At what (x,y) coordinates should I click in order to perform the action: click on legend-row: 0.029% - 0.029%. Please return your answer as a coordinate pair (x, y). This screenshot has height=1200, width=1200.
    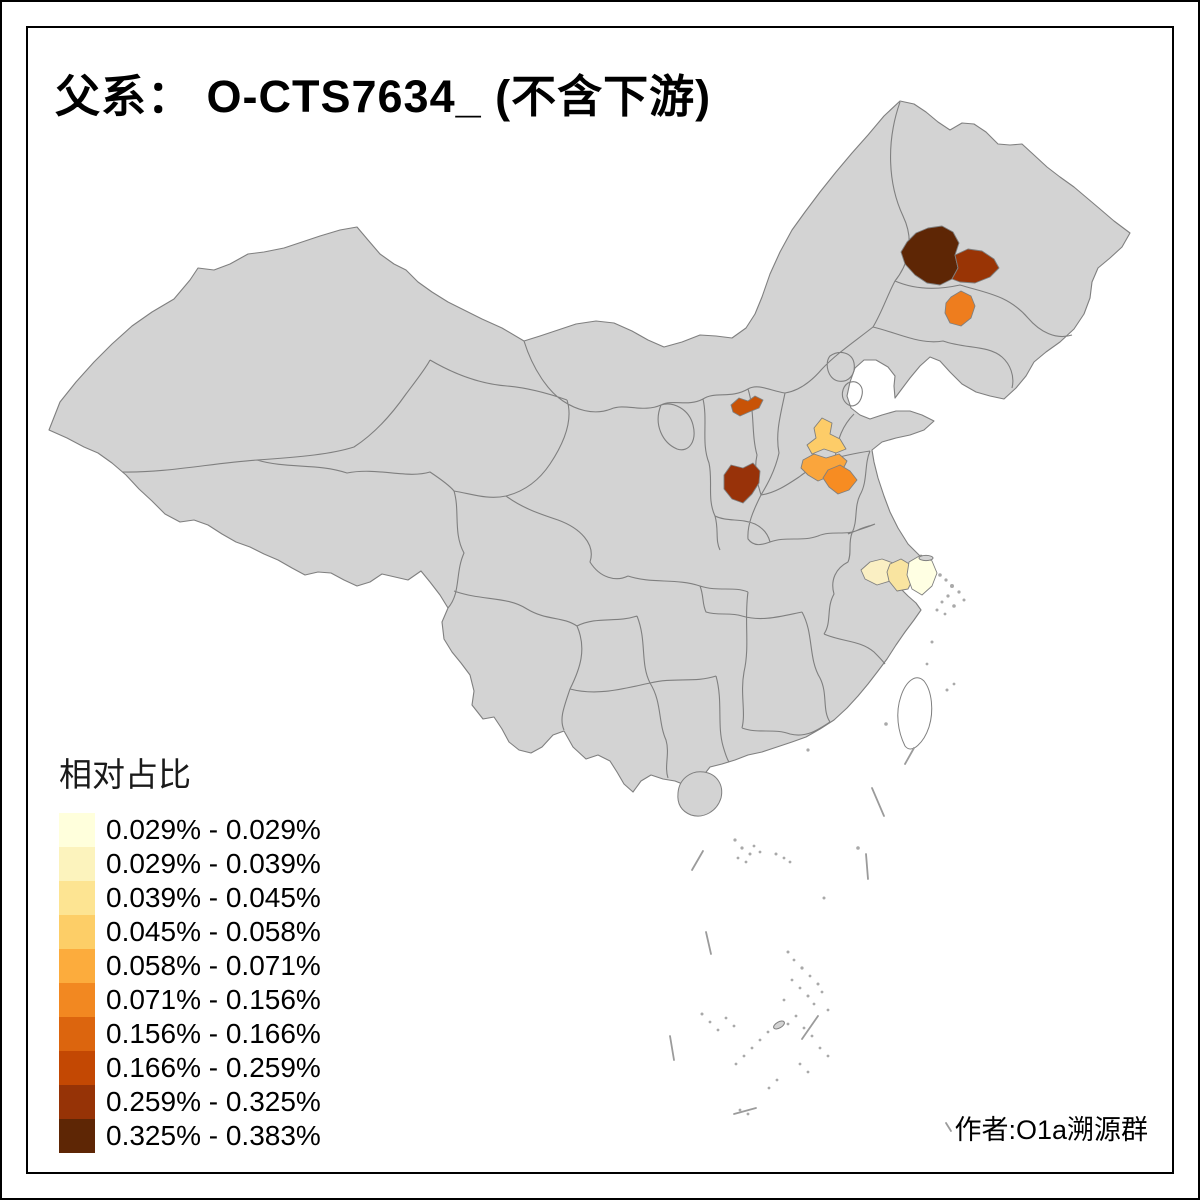
    Looking at the image, I should click on (190, 830).